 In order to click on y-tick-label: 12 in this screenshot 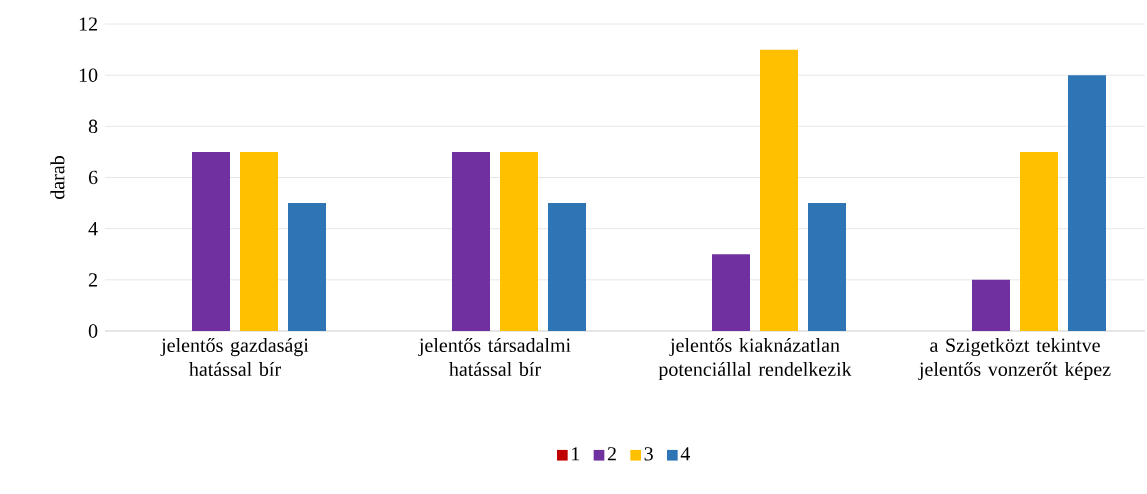, I will do `click(88, 24)`.